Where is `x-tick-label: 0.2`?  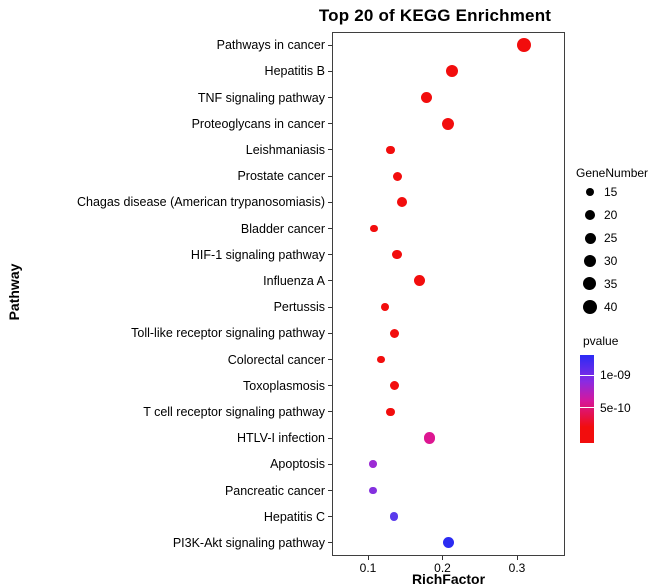
x-tick-label: 0.2 is located at coordinates (442, 568).